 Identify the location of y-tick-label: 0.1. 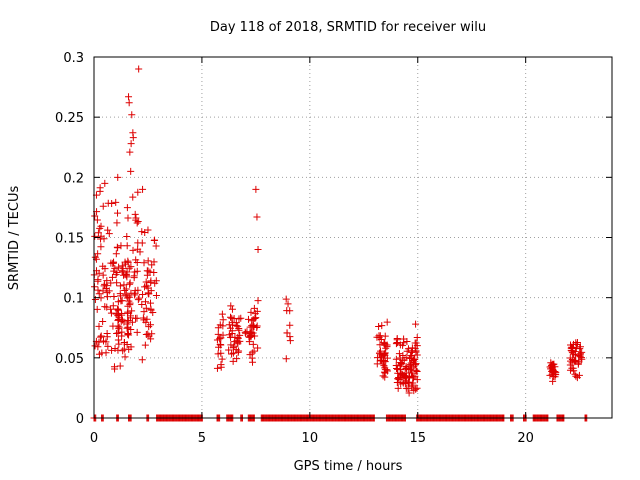
(73, 299).